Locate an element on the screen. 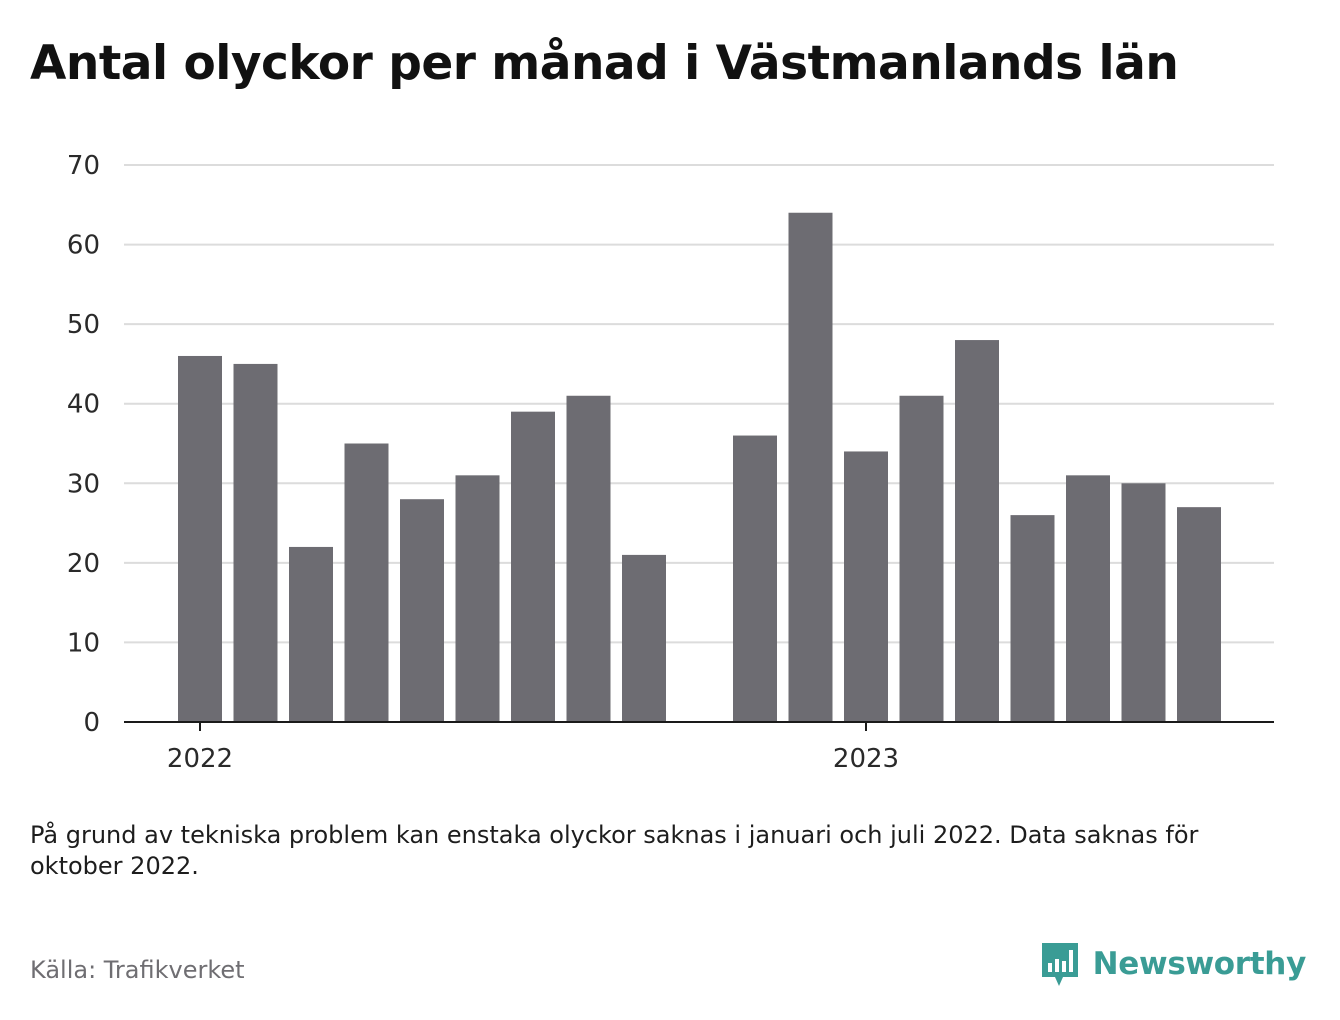 The width and height of the screenshot is (1340, 1020). y-tick-label: 0 is located at coordinates (91, 723).